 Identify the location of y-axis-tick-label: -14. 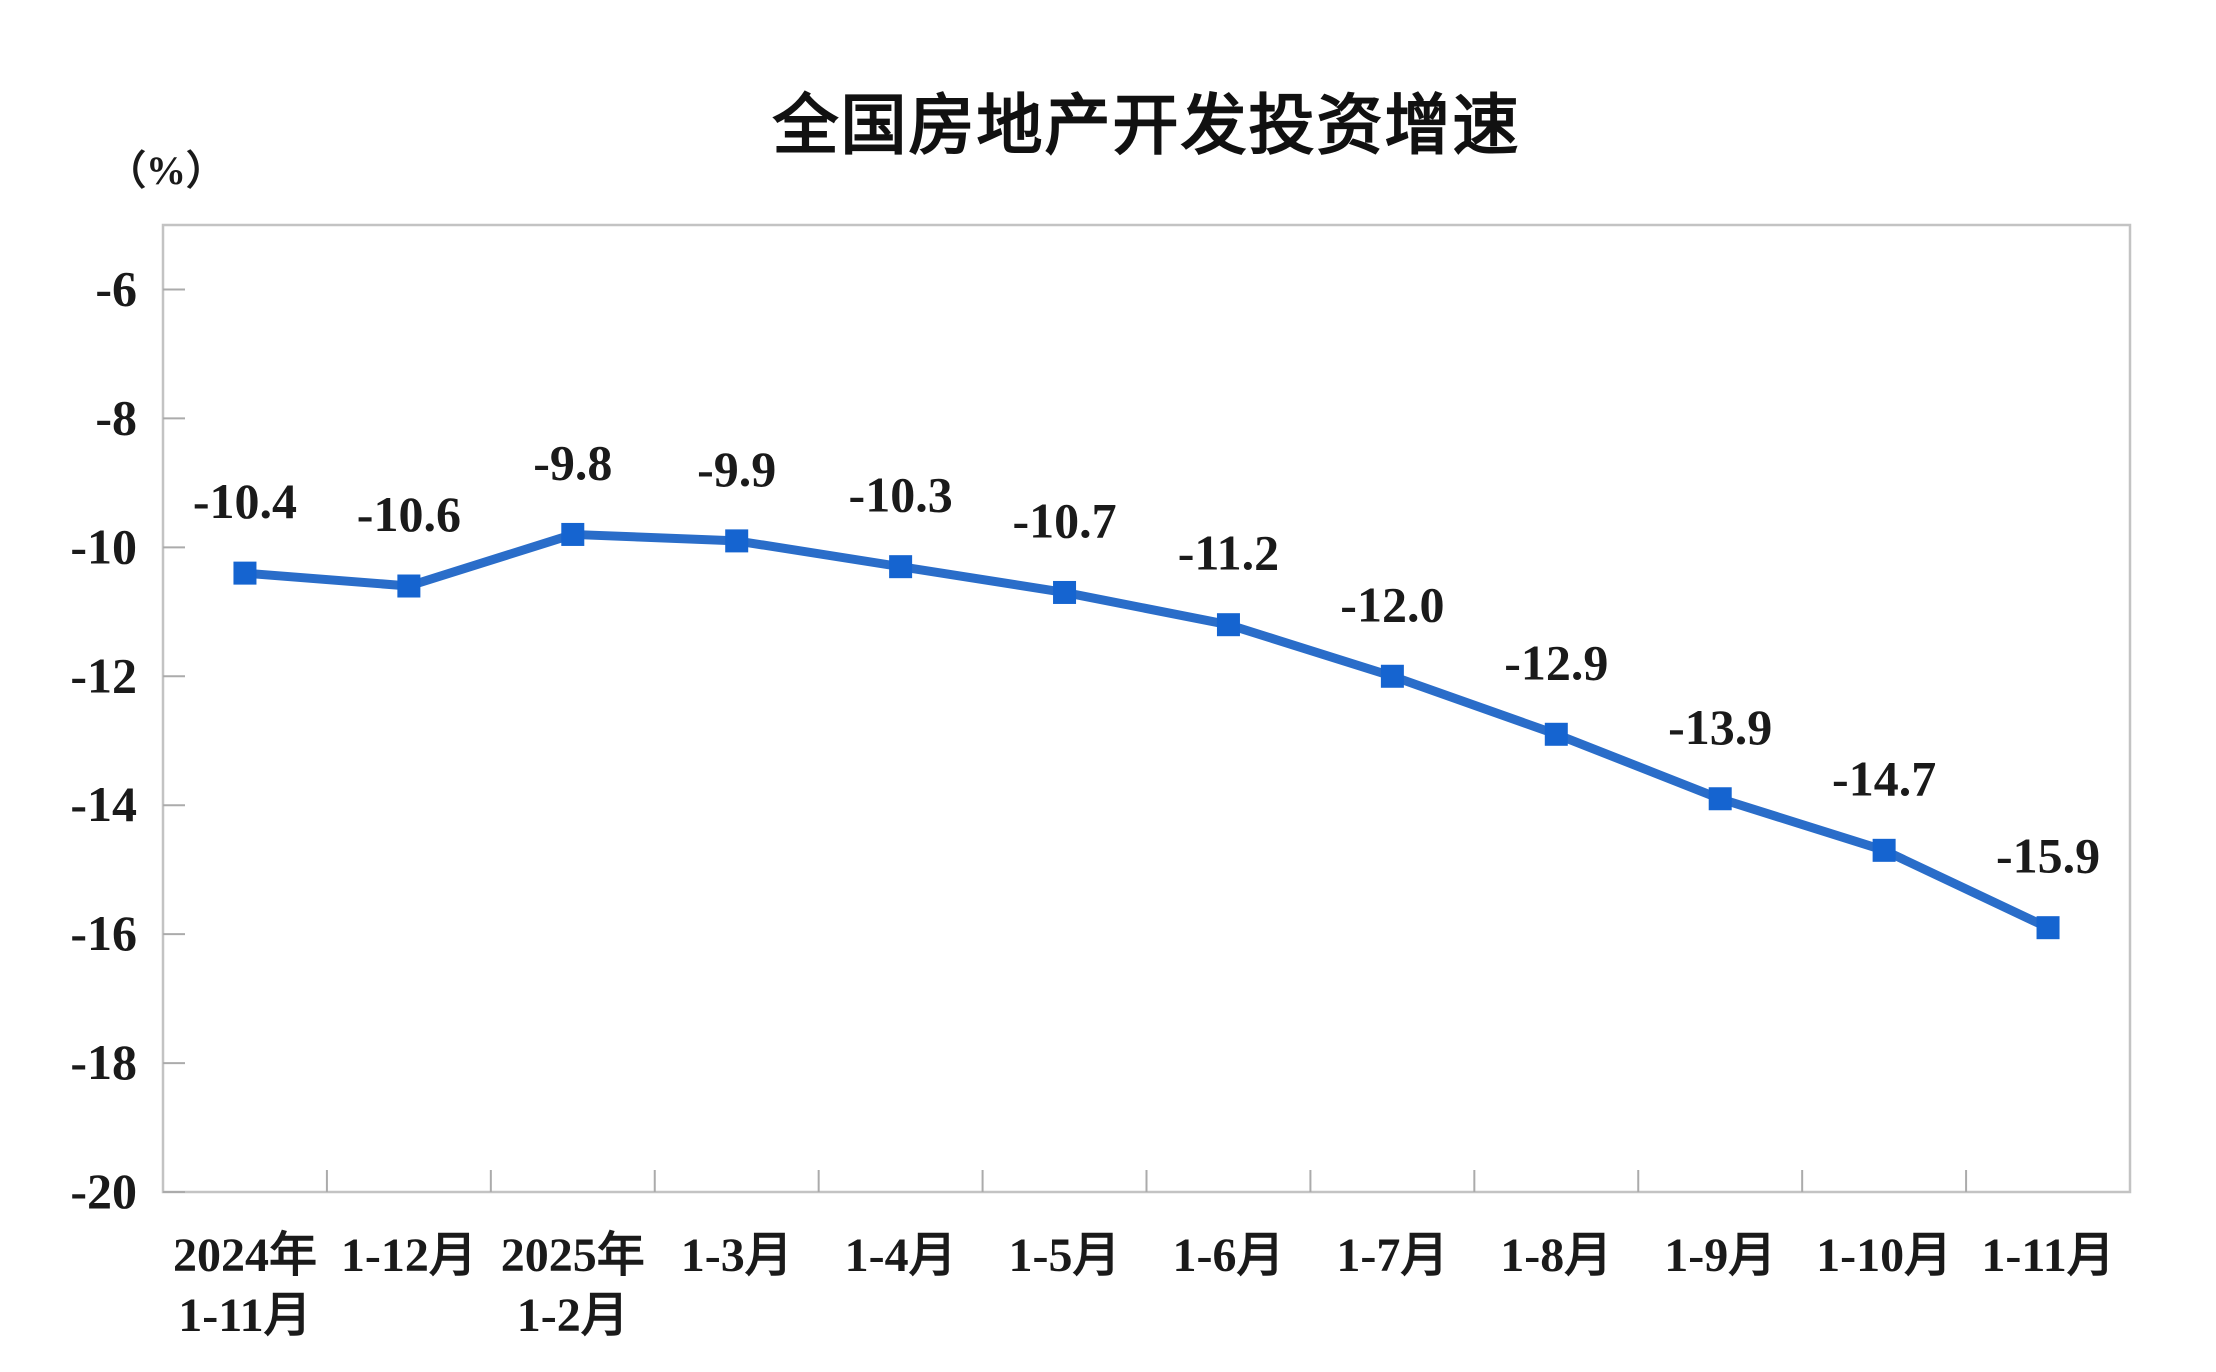
(103, 804).